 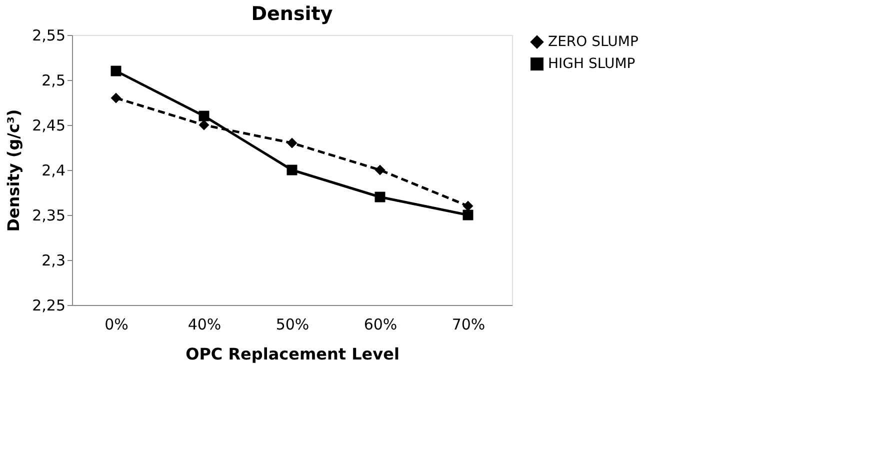 I want to click on legend-label: ZERO SLUMP, so click(x=593, y=42).